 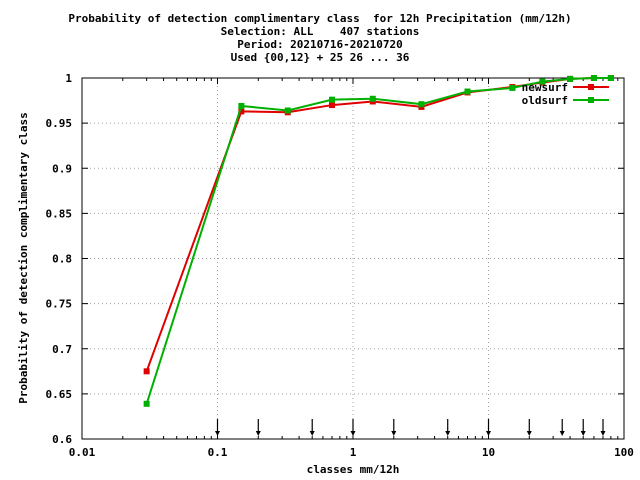 I want to click on y-tick-label: 0.75, so click(x=59, y=304).